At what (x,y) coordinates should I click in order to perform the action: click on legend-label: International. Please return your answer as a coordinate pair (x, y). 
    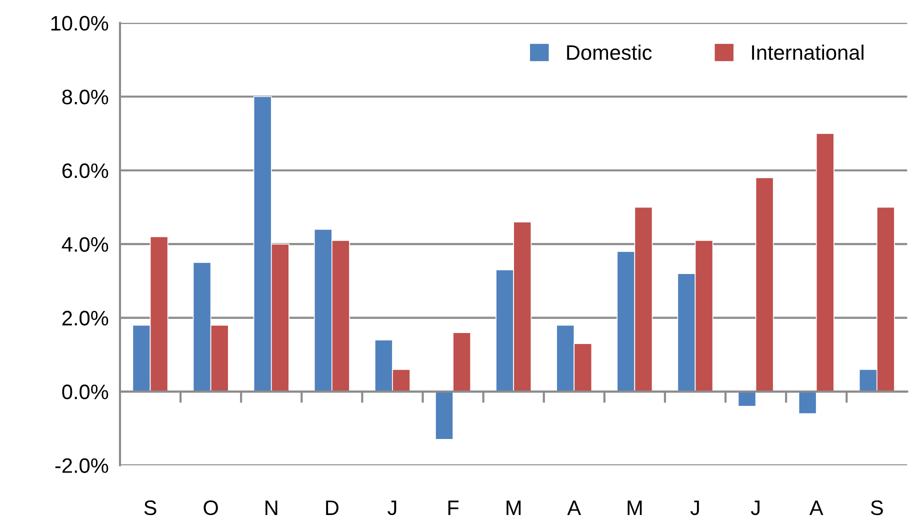
    Looking at the image, I should click on (808, 52).